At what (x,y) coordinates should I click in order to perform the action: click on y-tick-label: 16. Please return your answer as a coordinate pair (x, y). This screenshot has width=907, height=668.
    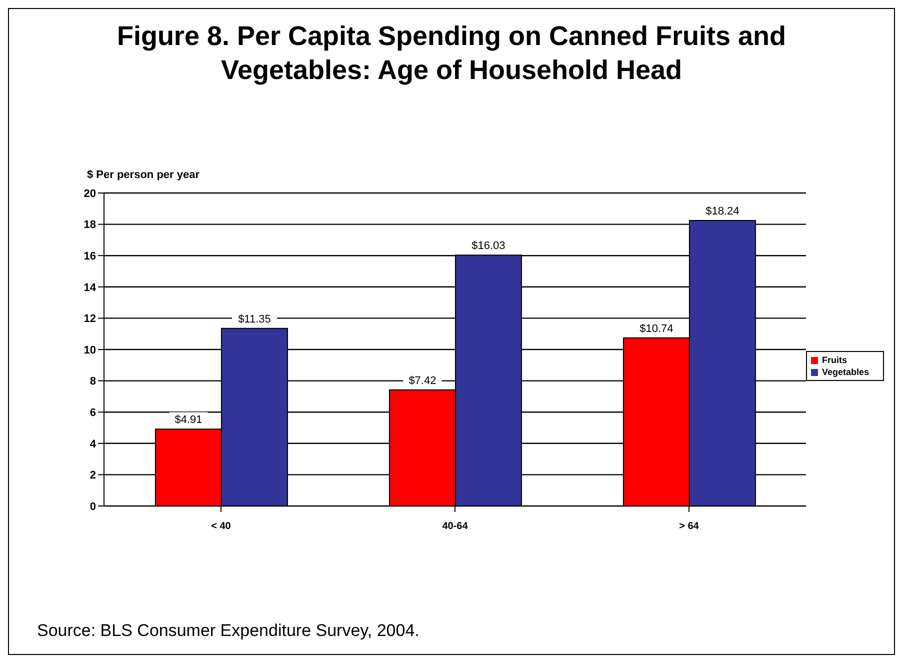
    Looking at the image, I should click on (90, 256).